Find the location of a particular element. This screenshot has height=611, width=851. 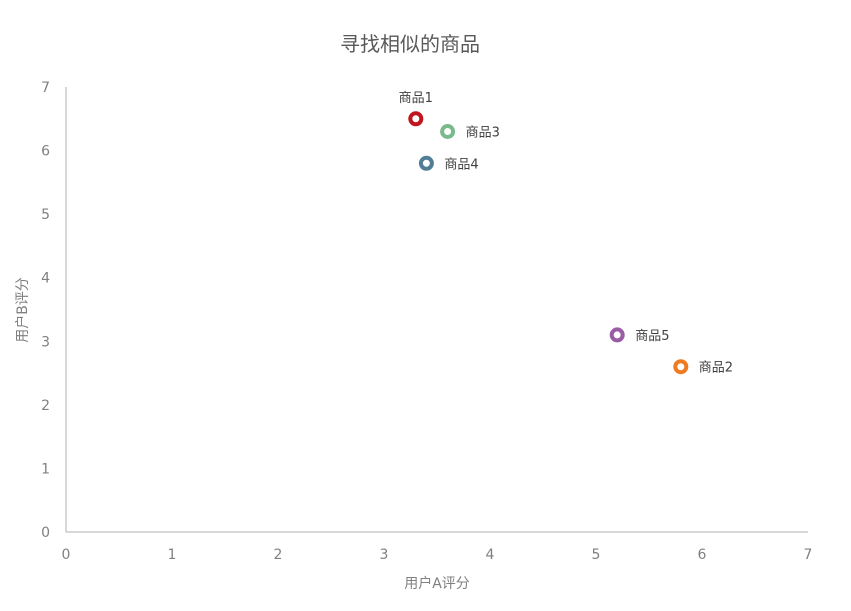

x-tick-label: 6 is located at coordinates (702, 555).